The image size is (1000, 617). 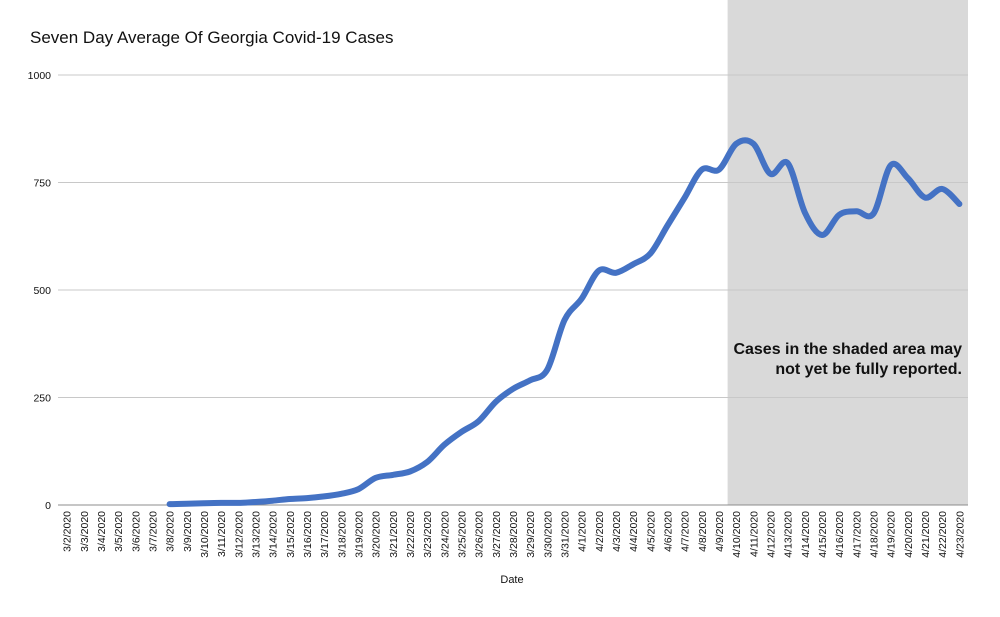 What do you see at coordinates (480, 534) in the screenshot?
I see `x-tick-label: 3/26/2020` at bounding box center [480, 534].